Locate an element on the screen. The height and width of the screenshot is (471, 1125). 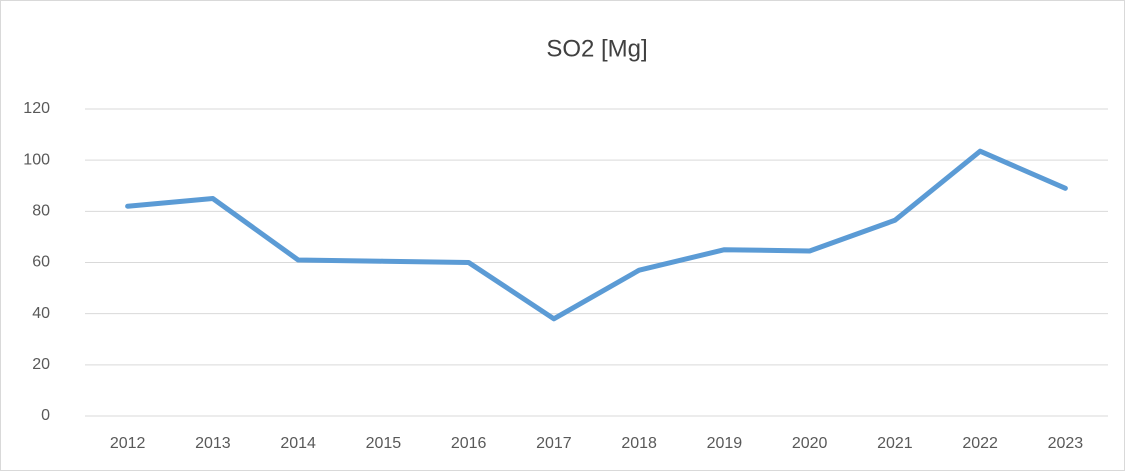
x-tick-label: 2013 is located at coordinates (213, 443).